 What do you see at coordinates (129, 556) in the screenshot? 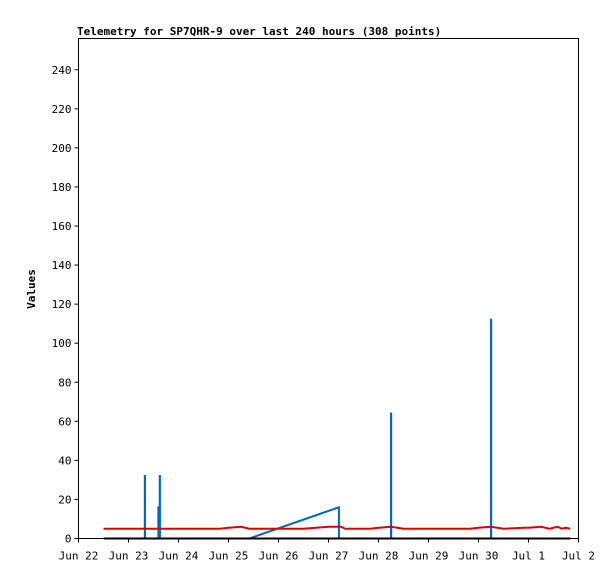
I see `x-tick-label: Jun 23` at bounding box center [129, 556].